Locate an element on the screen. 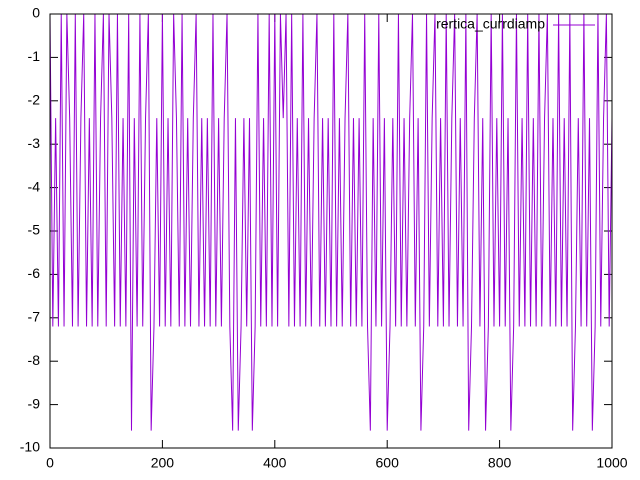  y-tick-label: -3 is located at coordinates (34, 143).